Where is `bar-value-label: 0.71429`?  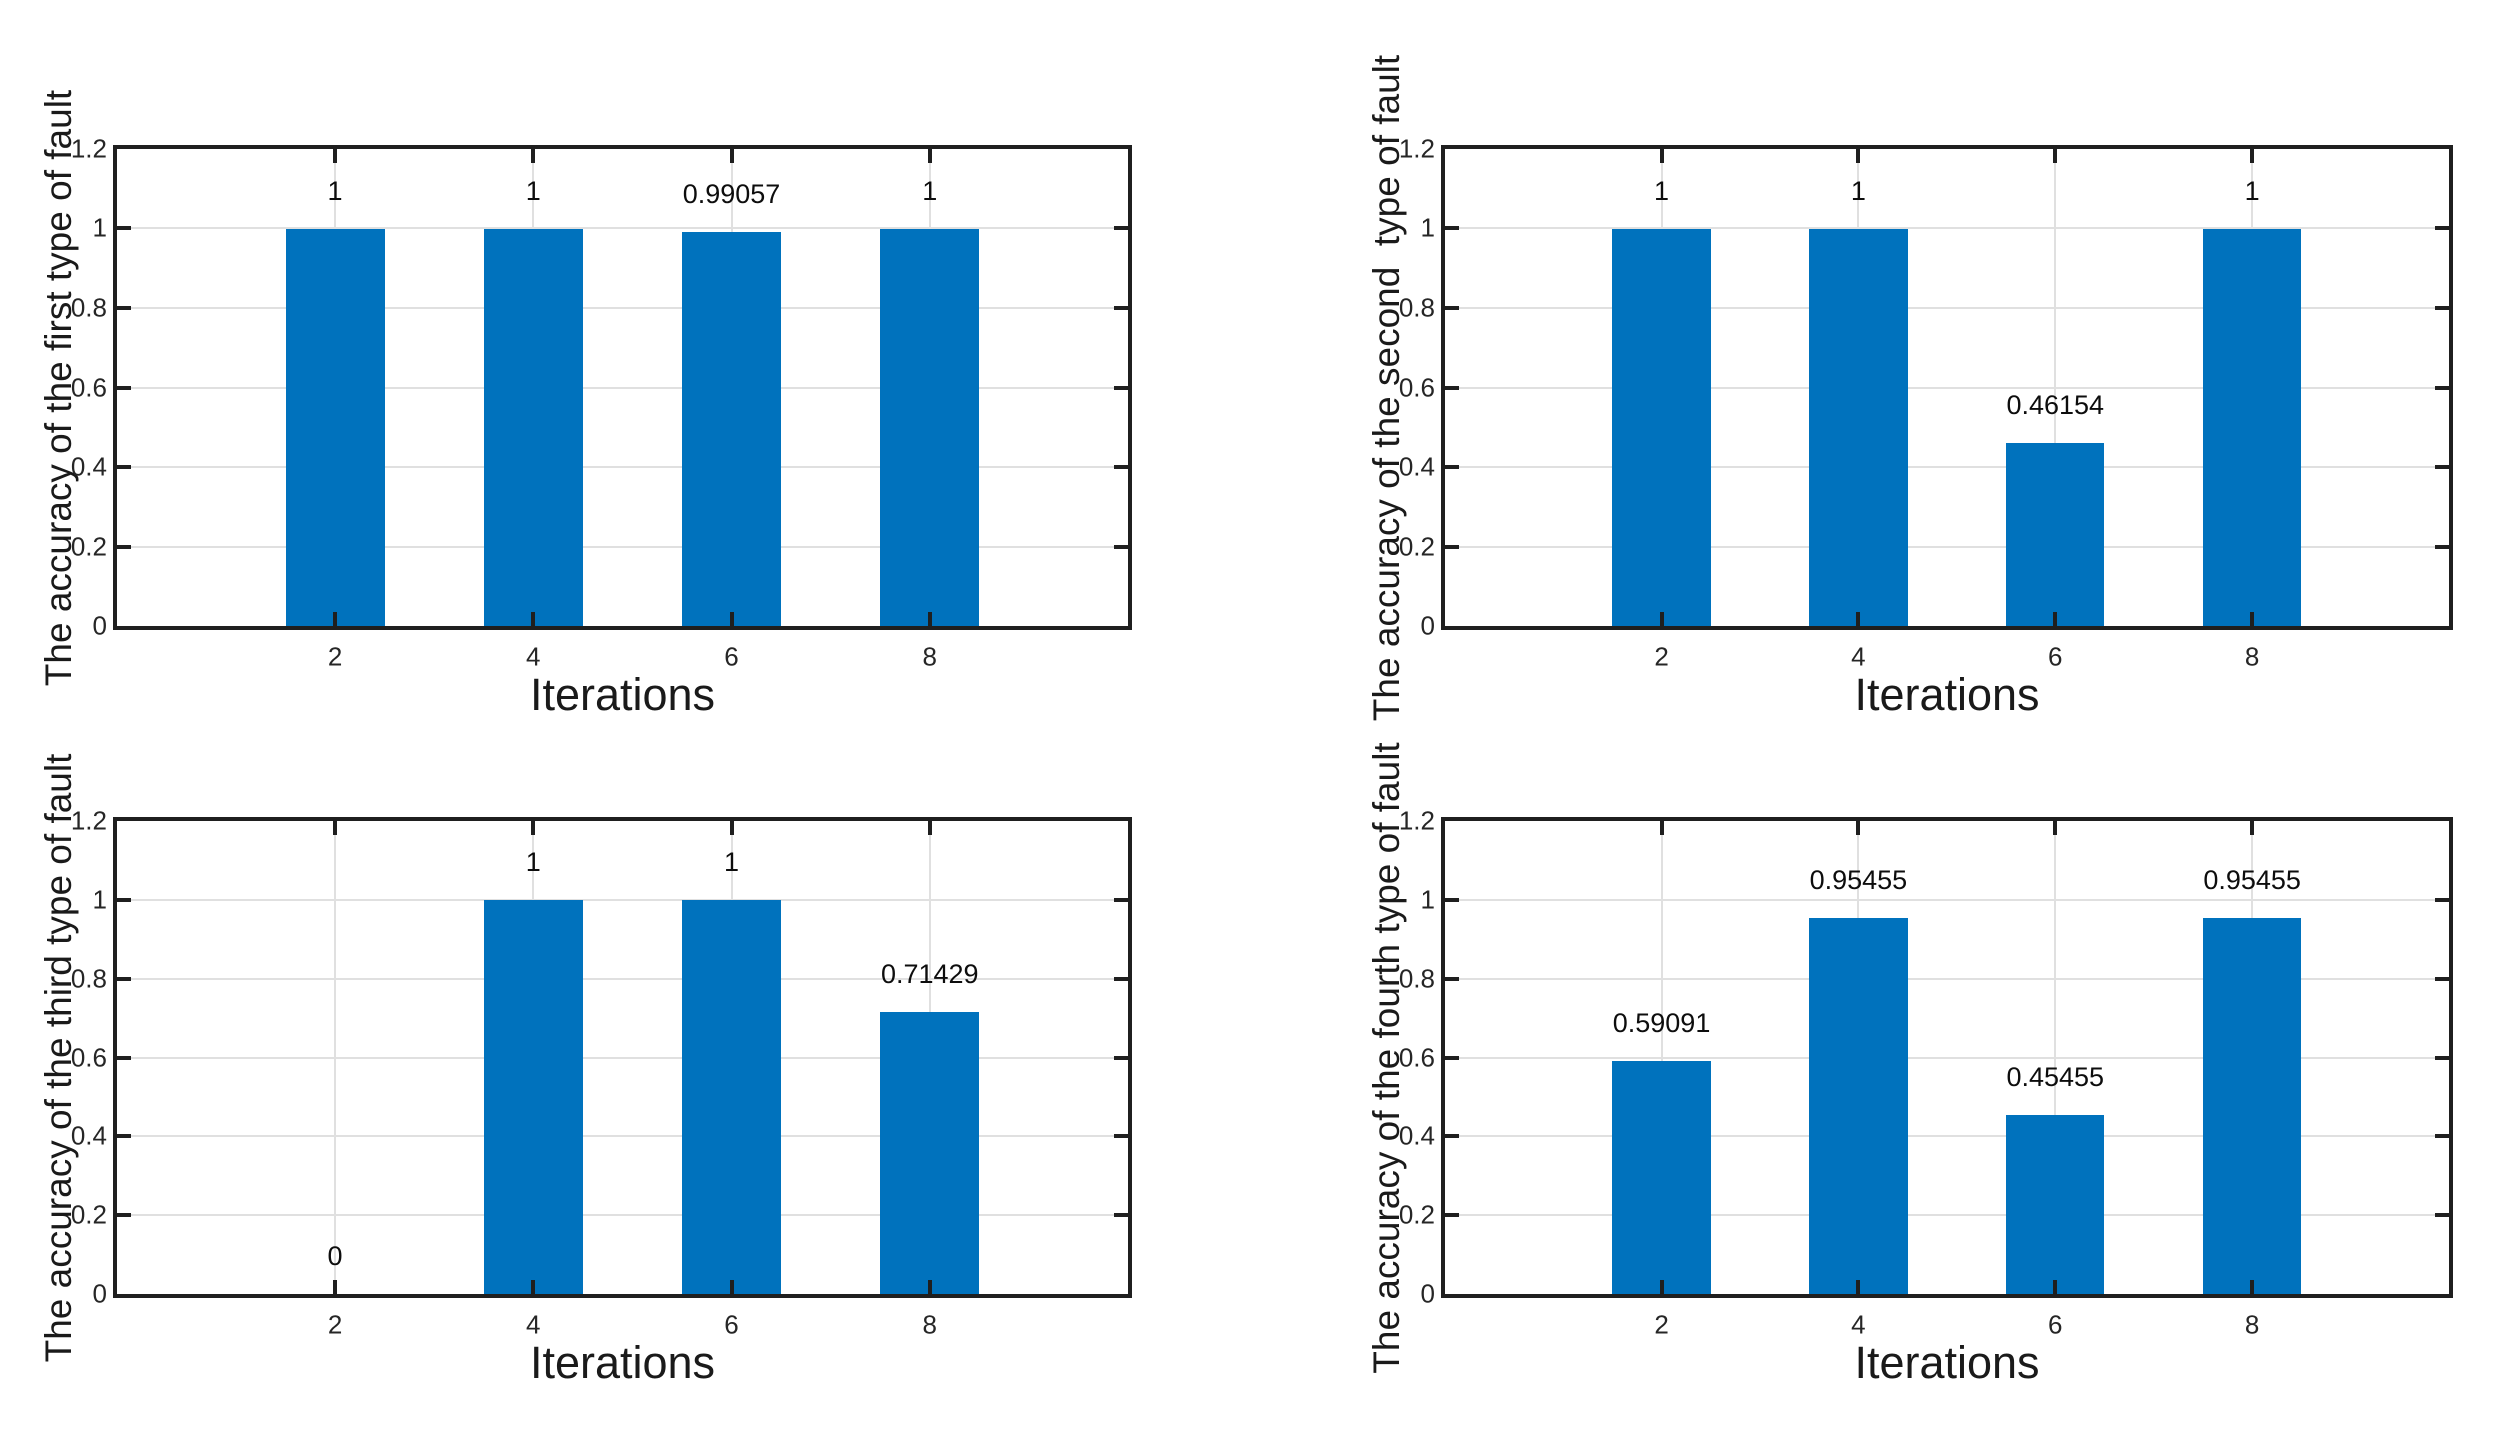
bar-value-label: 0.71429 is located at coordinates (929, 974).